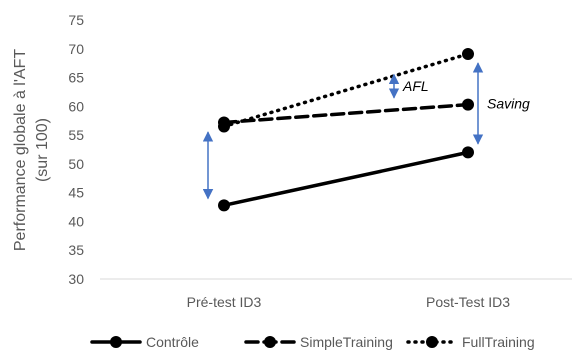 This screenshot has width=580, height=354. What do you see at coordinates (349, 302) in the screenshot?
I see `x-axis-ticks: Pré-test ID3 Post-Test ID3` at bounding box center [349, 302].